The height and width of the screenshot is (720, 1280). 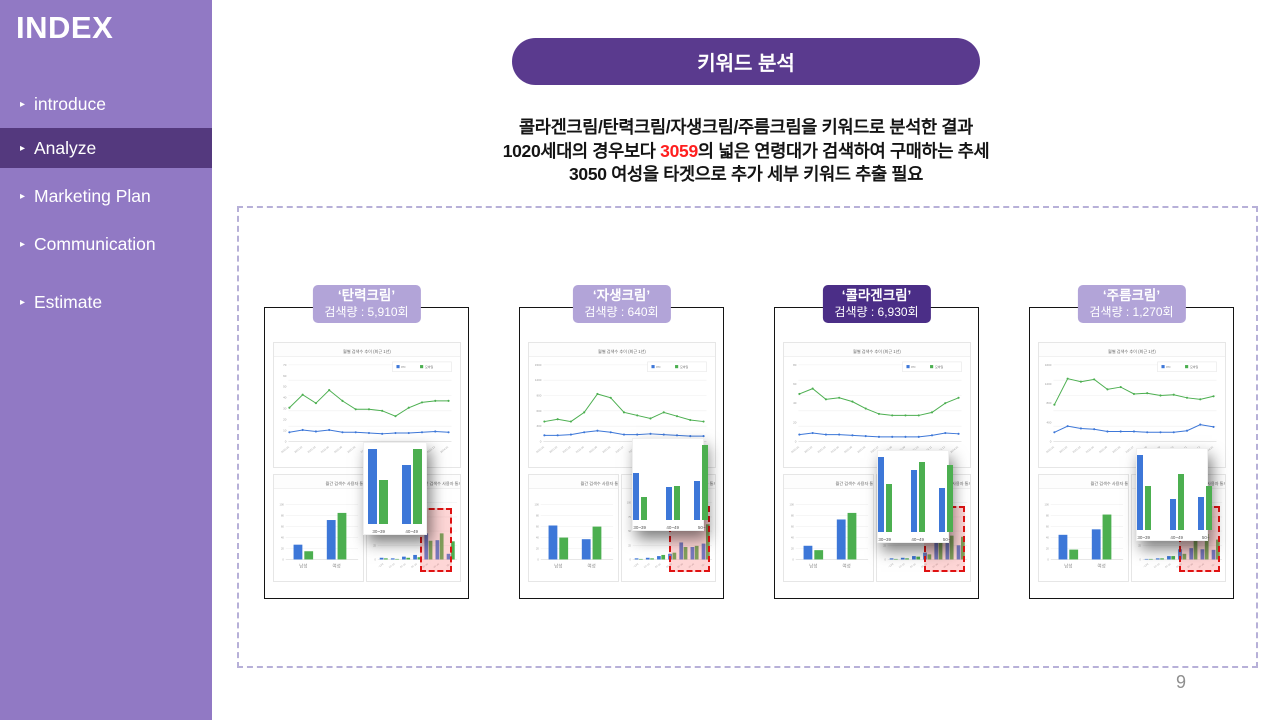 I want to click on sidebar-item-label: Marketing Plan, so click(x=92, y=196).